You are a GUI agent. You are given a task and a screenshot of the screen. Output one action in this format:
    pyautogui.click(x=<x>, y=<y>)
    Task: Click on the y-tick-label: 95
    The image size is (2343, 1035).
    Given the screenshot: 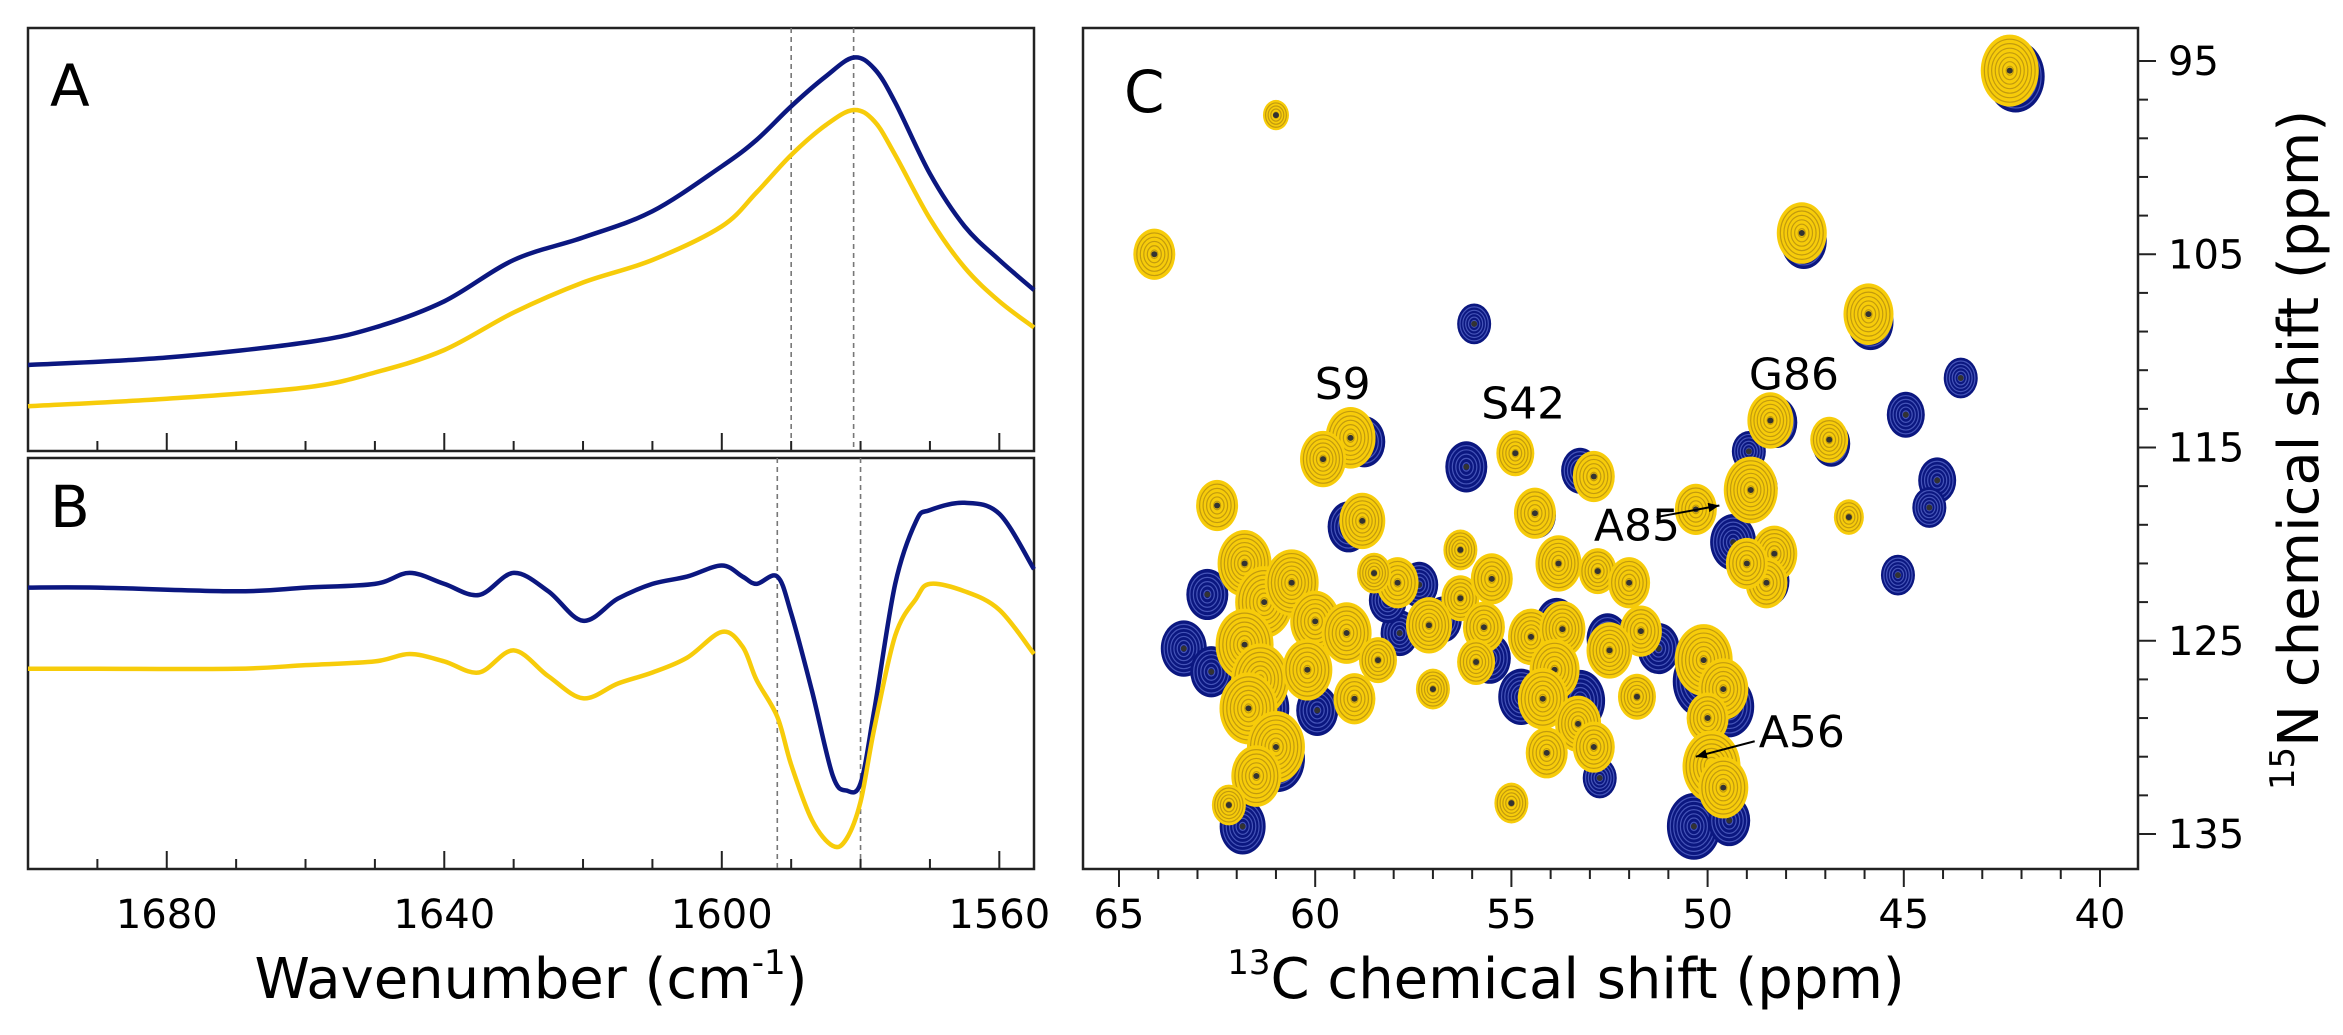 What is the action you would take?
    pyautogui.click(x=2193, y=62)
    